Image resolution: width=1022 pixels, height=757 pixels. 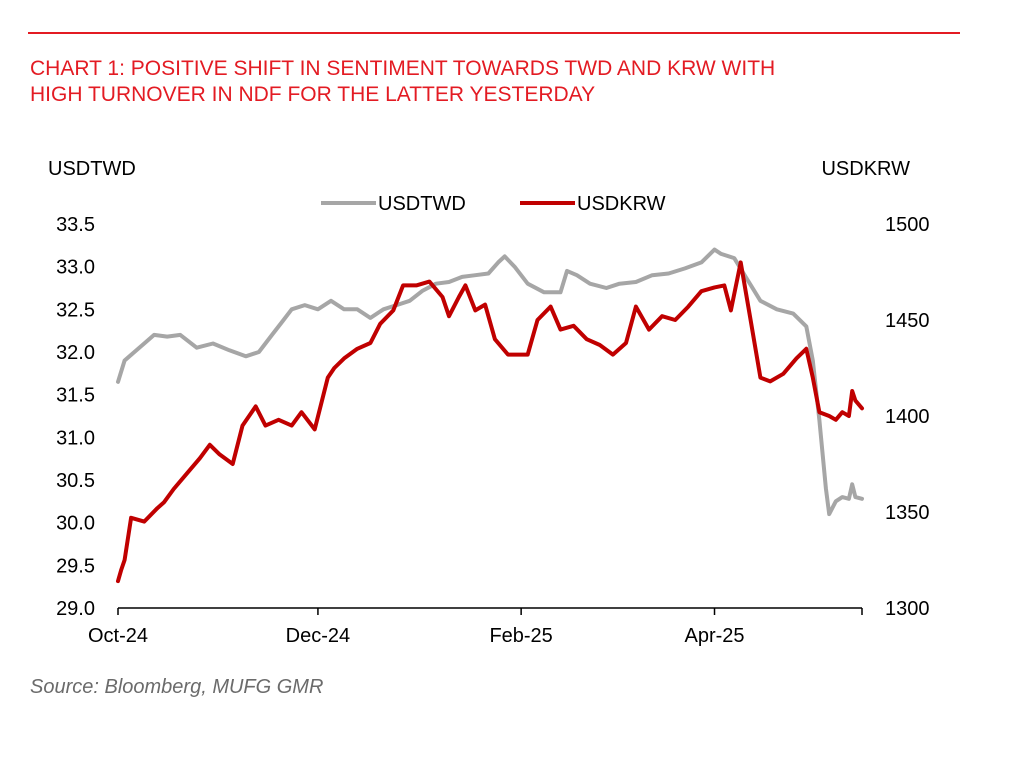 What do you see at coordinates (714, 636) in the screenshot?
I see `x-tick-label: Apr-25` at bounding box center [714, 636].